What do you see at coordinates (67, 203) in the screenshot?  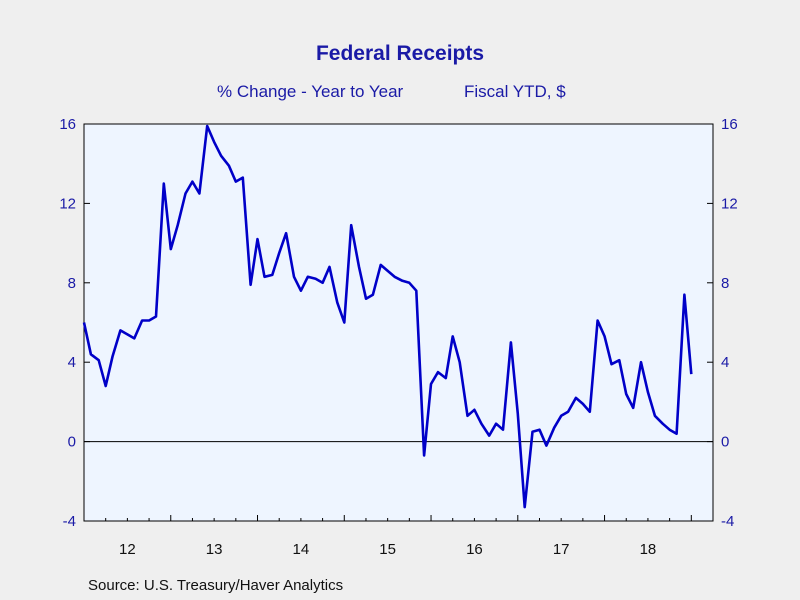 I see `y-tick-label-left: 12` at bounding box center [67, 203].